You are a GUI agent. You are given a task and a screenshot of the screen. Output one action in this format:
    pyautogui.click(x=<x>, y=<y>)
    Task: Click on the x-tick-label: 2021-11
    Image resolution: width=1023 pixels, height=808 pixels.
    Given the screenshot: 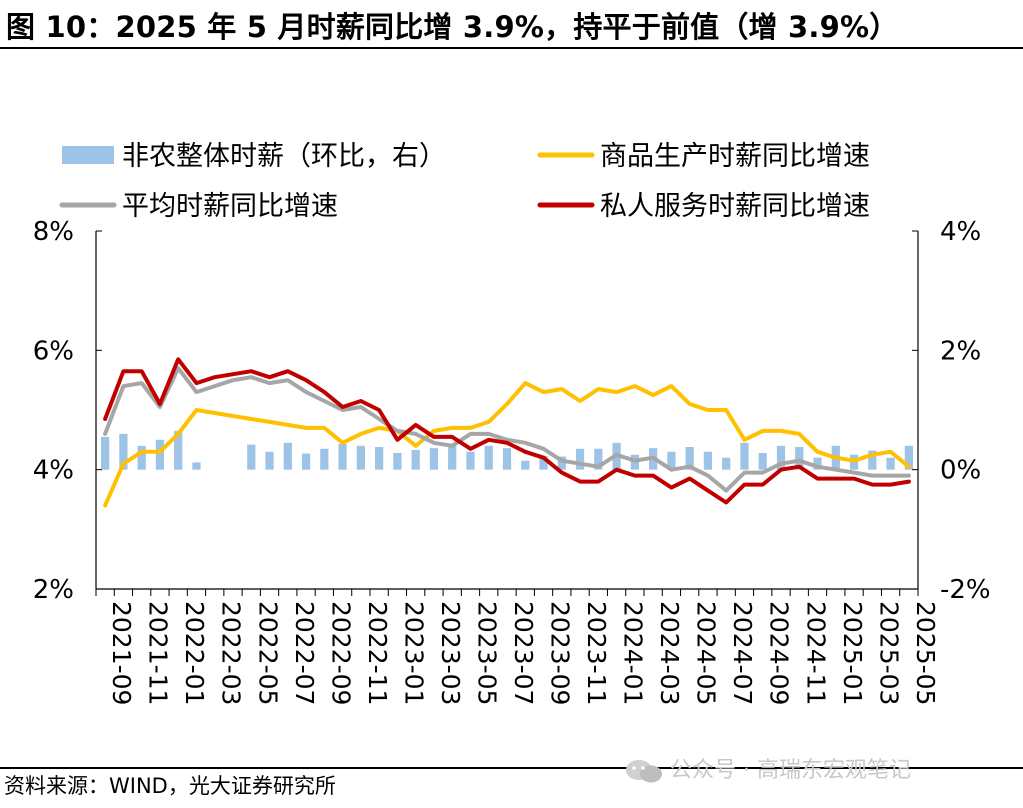 What is the action you would take?
    pyautogui.click(x=158, y=653)
    